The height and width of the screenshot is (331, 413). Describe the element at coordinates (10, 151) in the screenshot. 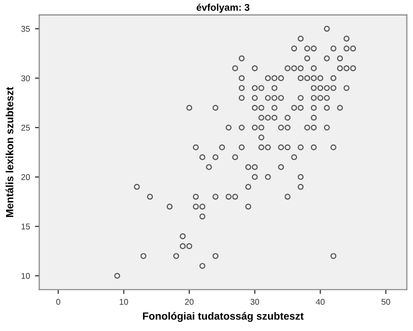

I see `y-axis-title: Mentális lexikon szubteszt` at that location.